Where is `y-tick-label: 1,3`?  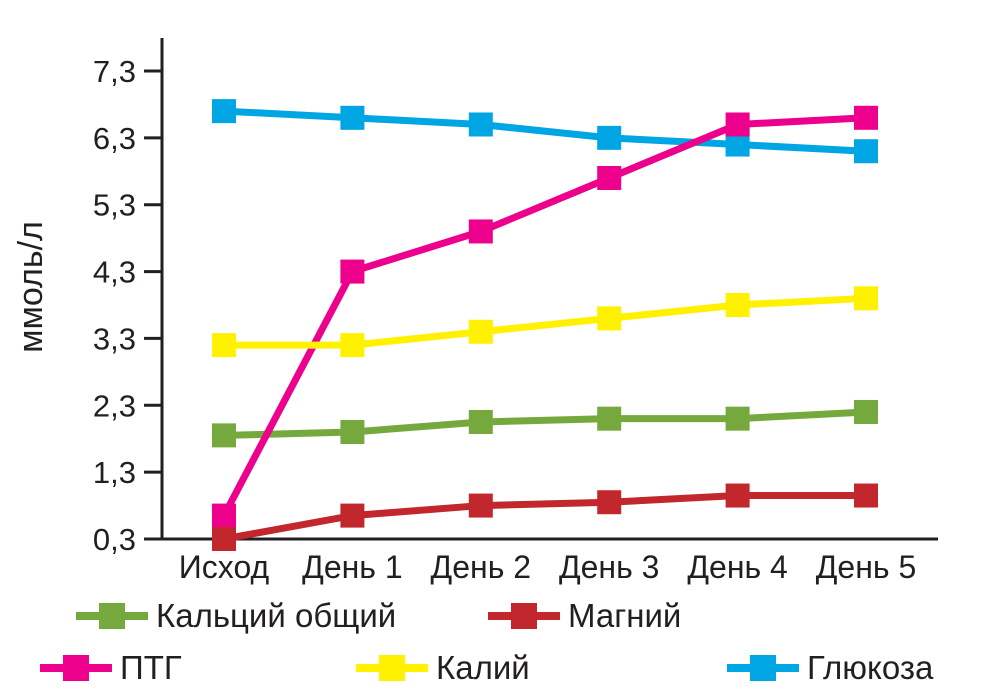
y-tick-label: 1,3 is located at coordinates (114, 472).